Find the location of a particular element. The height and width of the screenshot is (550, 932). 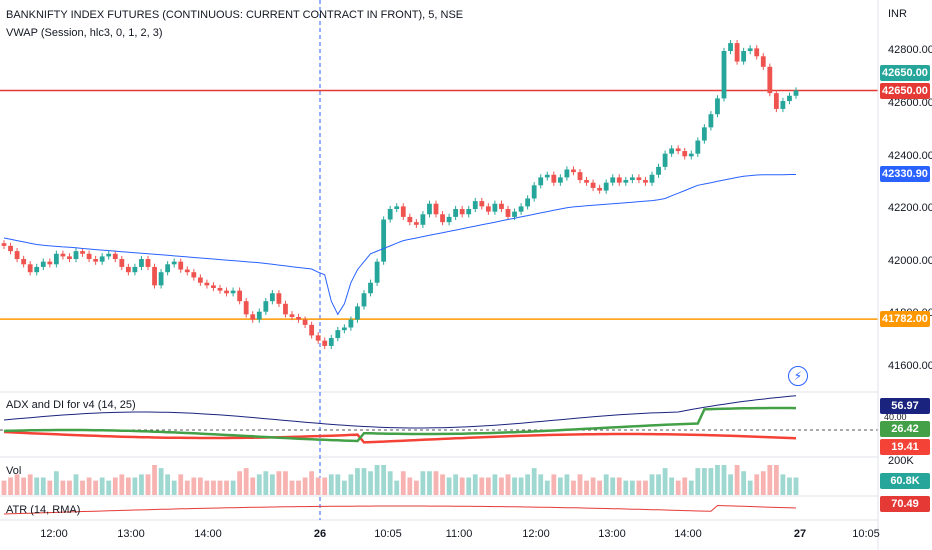

time-tick: 10:05 is located at coordinates (866, 534).